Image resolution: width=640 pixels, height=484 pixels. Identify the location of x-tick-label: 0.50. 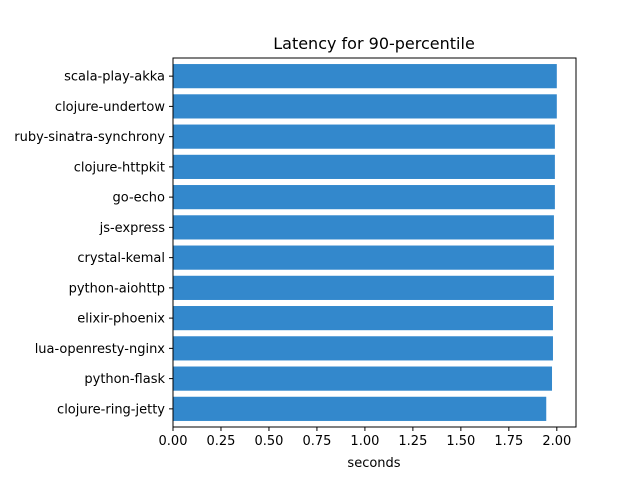
(268, 441).